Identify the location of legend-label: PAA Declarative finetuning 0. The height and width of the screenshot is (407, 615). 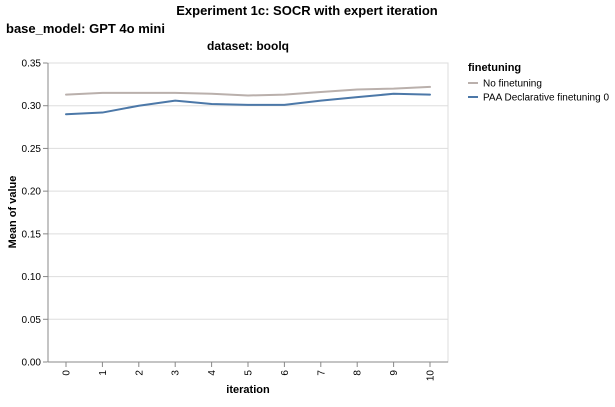
(546, 98).